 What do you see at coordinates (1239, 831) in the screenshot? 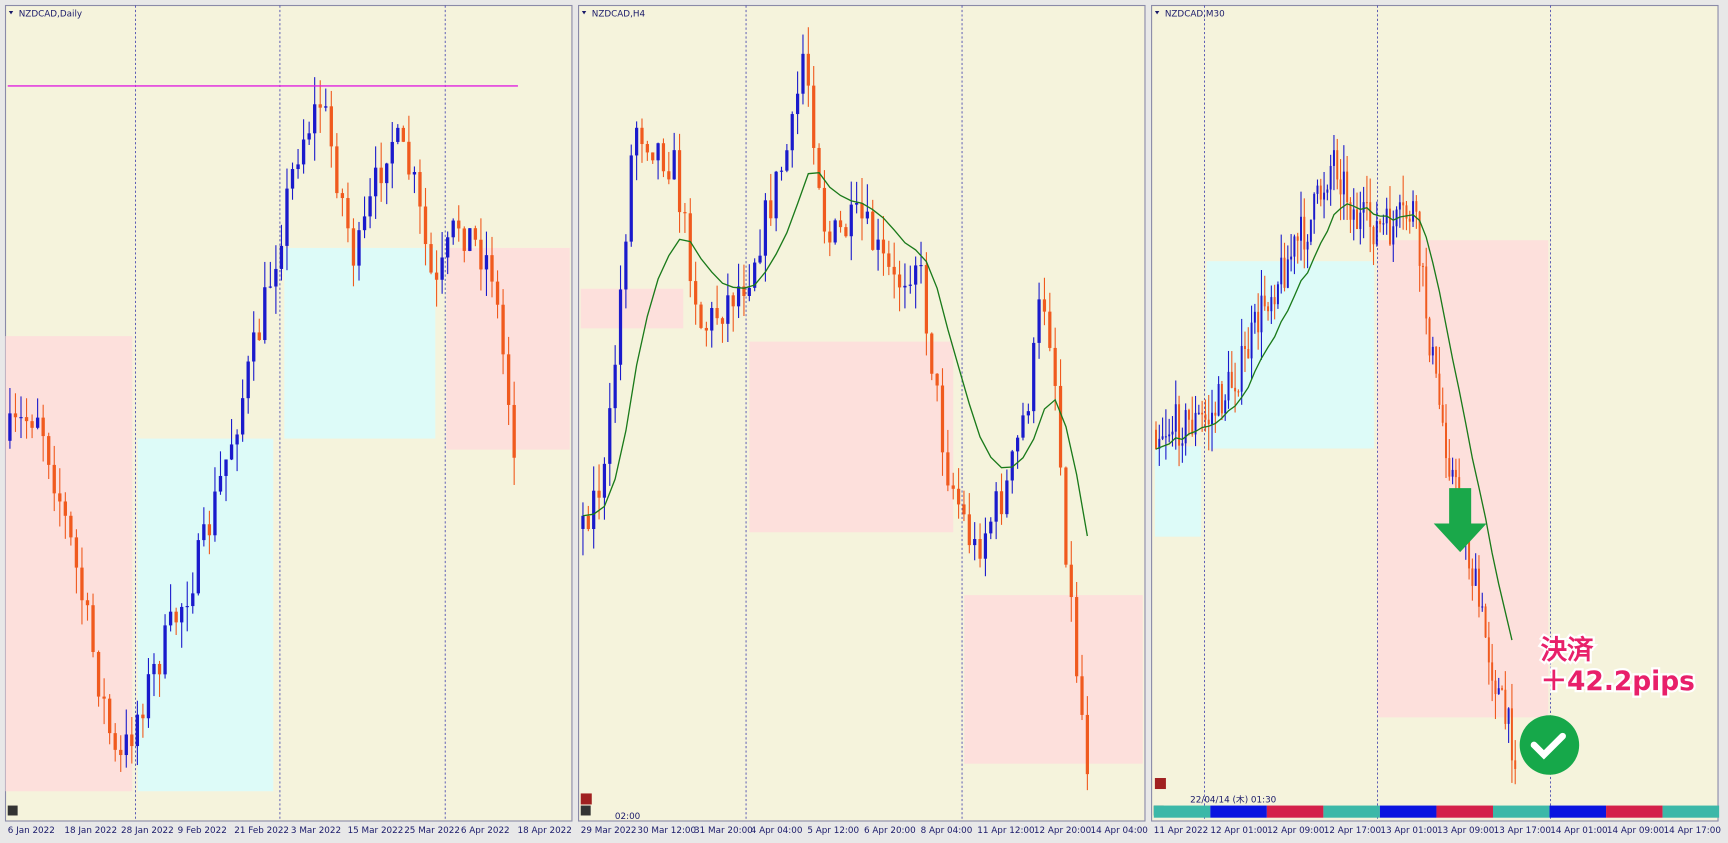
I see `x-axis-label: 12 Apr 01:00` at bounding box center [1239, 831].